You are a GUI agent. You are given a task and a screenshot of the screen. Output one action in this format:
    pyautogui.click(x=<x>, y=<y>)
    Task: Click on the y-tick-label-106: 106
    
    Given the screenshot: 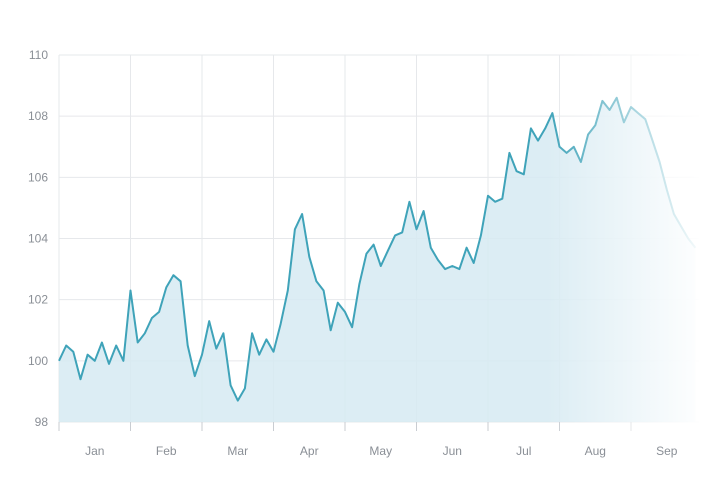 What is the action you would take?
    pyautogui.click(x=38, y=177)
    